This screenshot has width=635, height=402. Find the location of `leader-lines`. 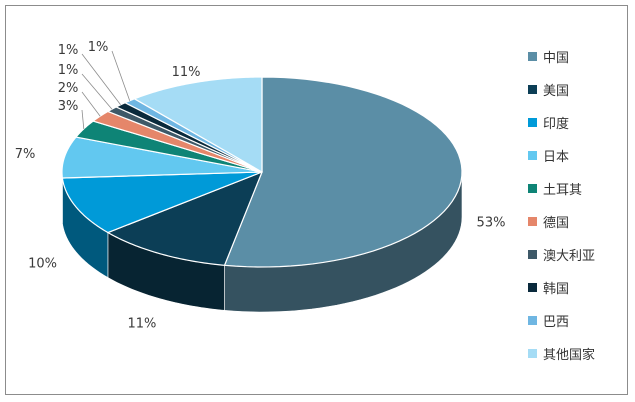

leader-lines is located at coordinates (106, 89).